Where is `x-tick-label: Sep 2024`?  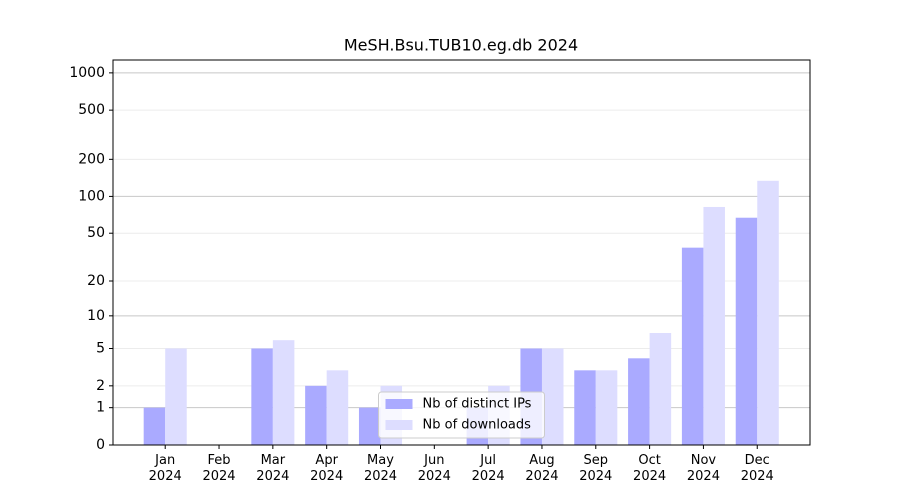
x-tick-label: Sep 2024 is located at coordinates (596, 468).